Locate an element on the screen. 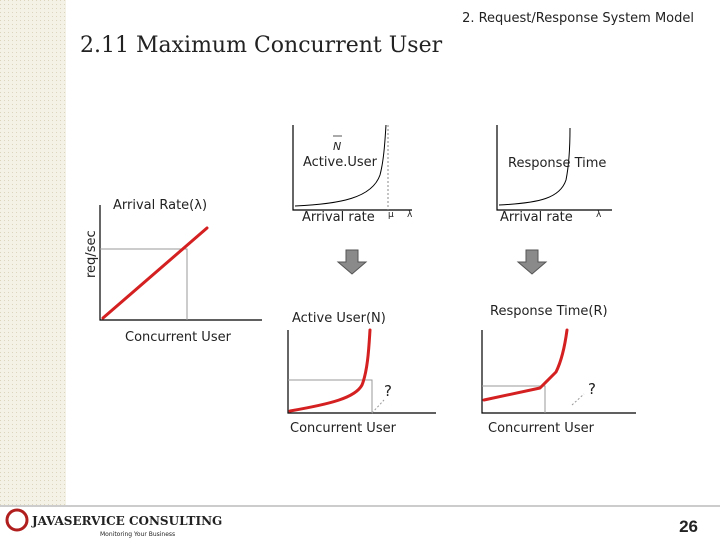  bottom-right-plot: Response Time(R) ? Concurrent User is located at coordinates (558, 370).